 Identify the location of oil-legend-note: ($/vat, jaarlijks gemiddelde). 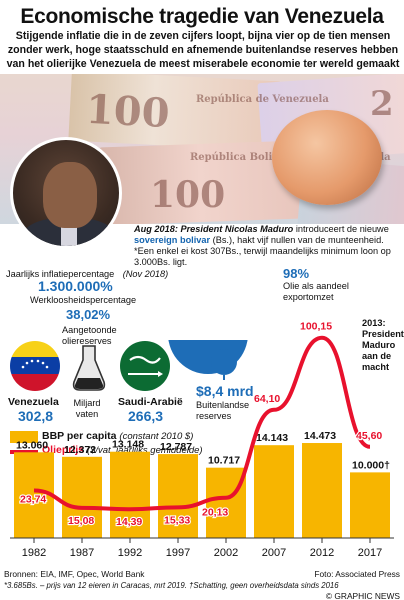
(144, 450).